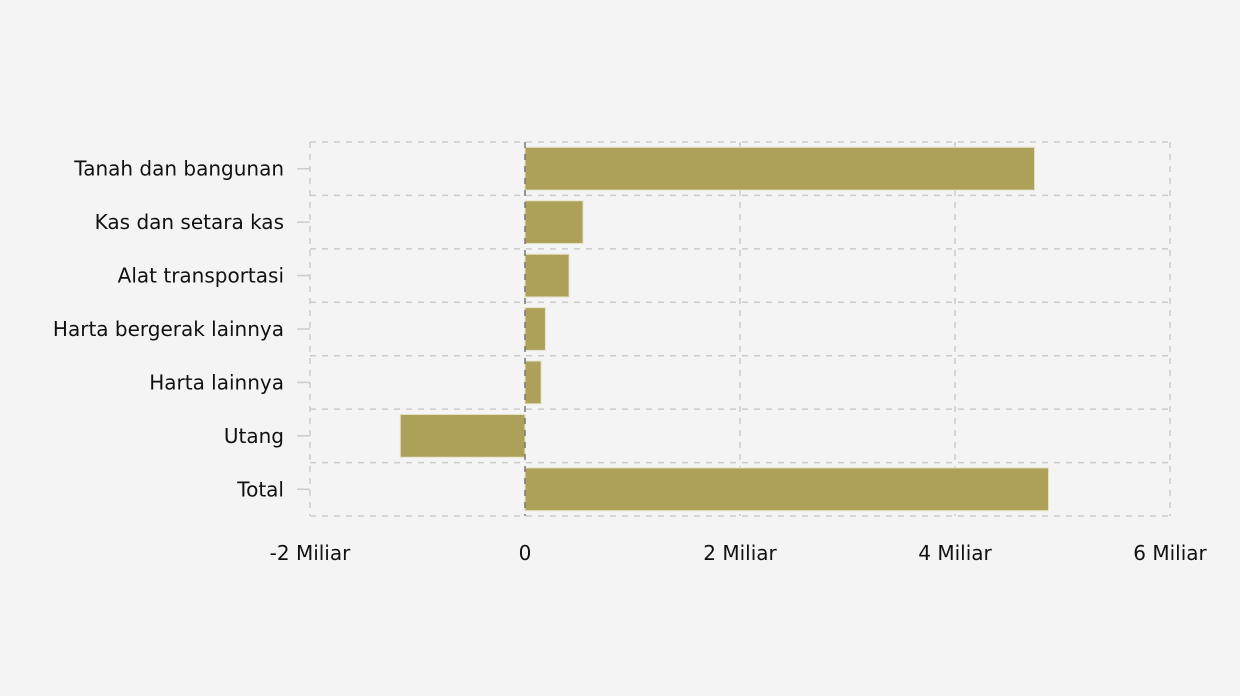 The width and height of the screenshot is (1240, 696). Describe the element at coordinates (780, 168) in the screenshot. I see `bar-tanah-dan-bangunan` at that location.